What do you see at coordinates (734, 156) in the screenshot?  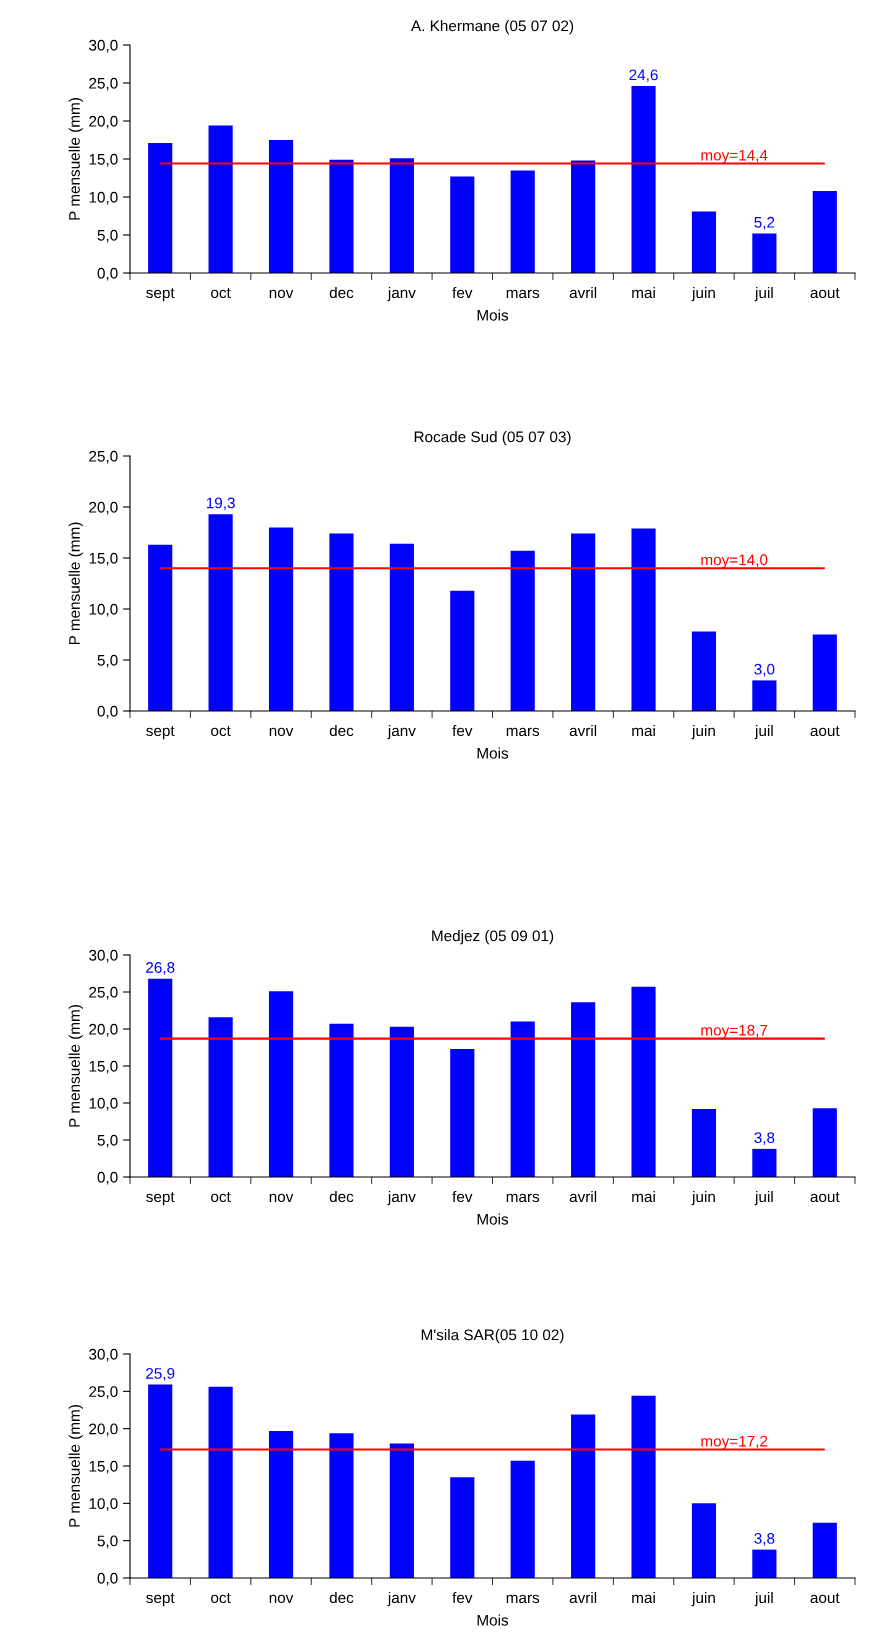 I see `ref-line-label: moy=14,4` at bounding box center [734, 156].